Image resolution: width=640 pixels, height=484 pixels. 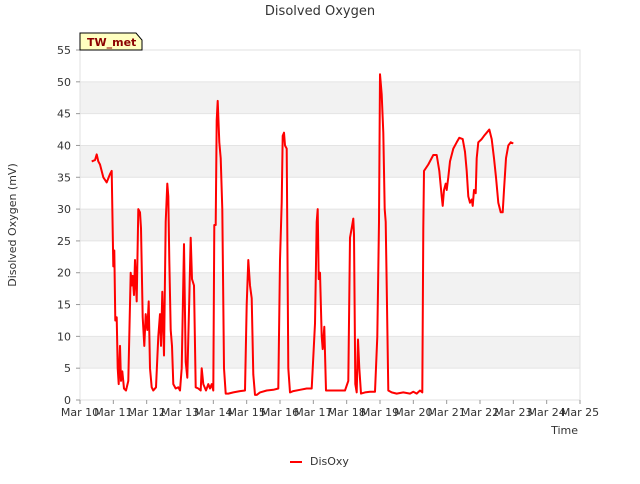 I want to click on y-tick-label: 20, so click(x=64, y=273).